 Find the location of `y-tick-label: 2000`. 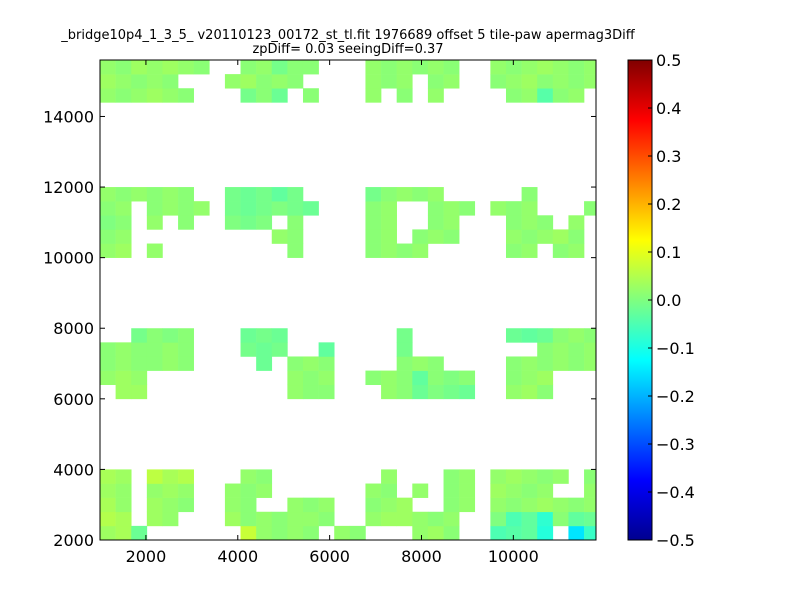

y-tick-label: 2000 is located at coordinates (73, 540).